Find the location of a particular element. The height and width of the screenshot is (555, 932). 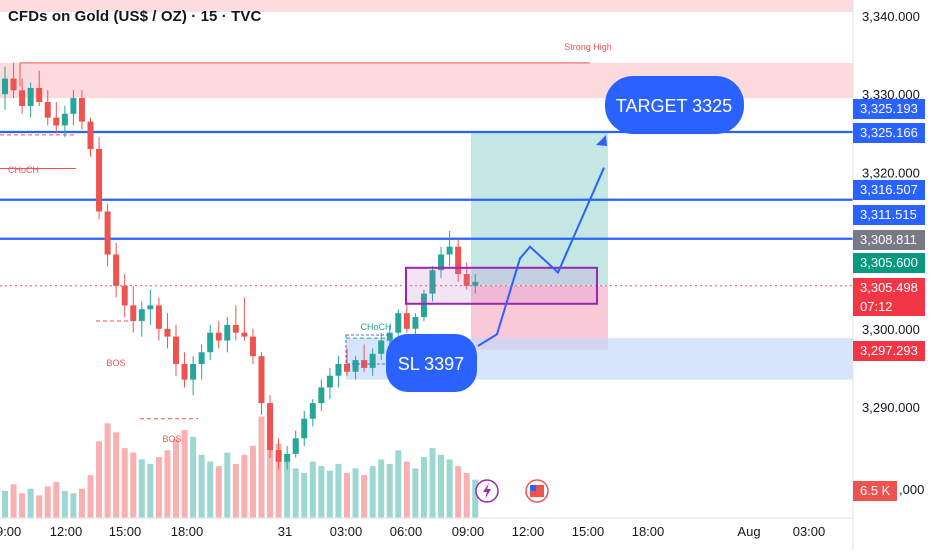

target-callout is located at coordinates (674, 105).